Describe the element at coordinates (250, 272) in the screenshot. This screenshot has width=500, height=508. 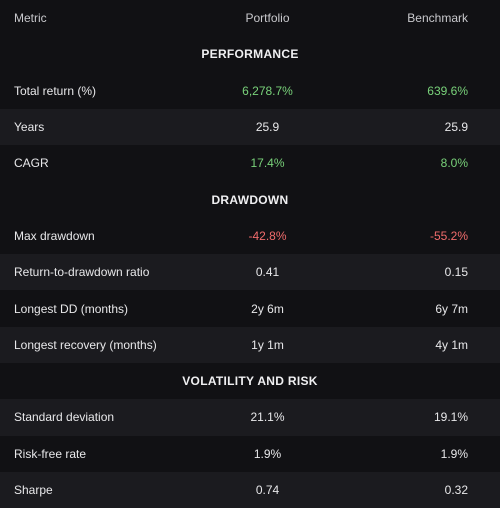
I see `table-row: Return-to-drawdown ratio 0.41 0.15` at that location.